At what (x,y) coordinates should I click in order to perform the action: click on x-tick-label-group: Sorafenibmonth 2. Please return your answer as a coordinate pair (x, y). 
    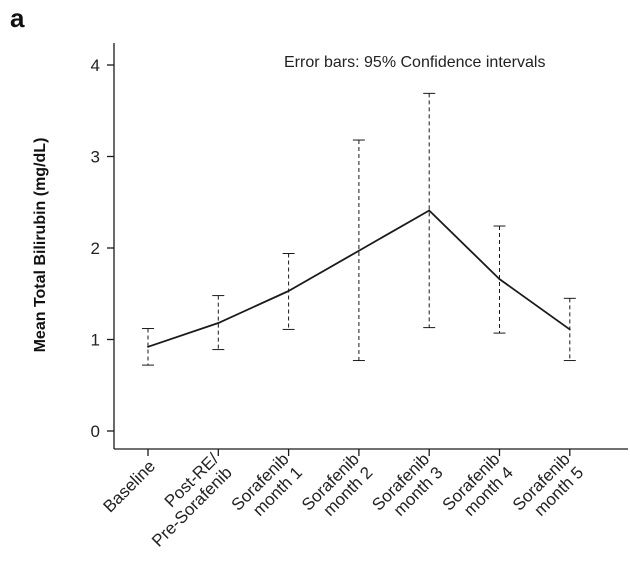
    Looking at the image, I should click on (337, 489).